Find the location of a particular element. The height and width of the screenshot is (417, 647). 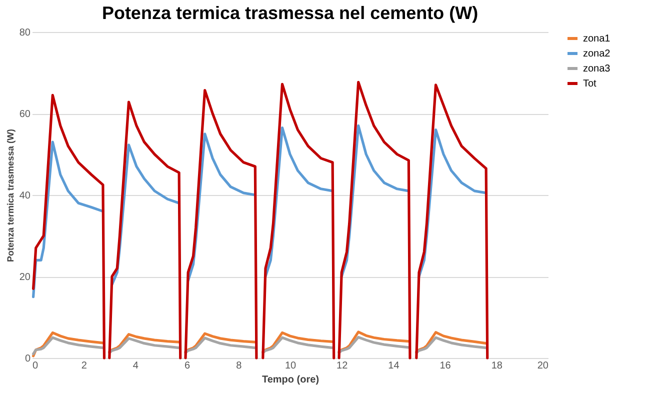

x-tick-label: 4 is located at coordinates (135, 366).